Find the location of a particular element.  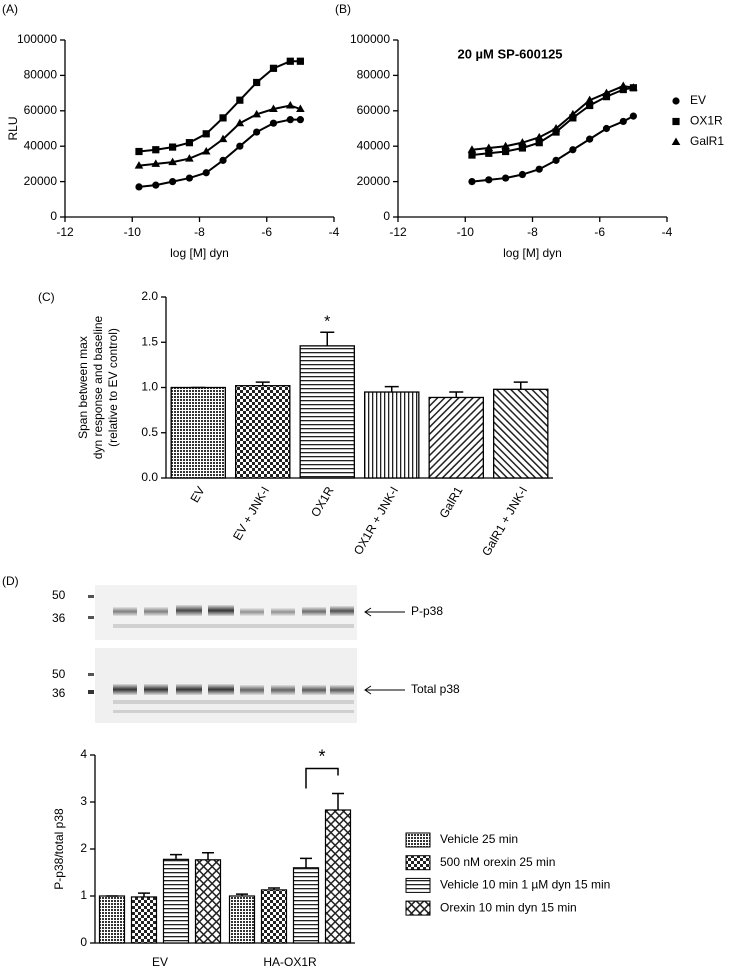

x-tick-label: HA-OX1R is located at coordinates (290, 962).